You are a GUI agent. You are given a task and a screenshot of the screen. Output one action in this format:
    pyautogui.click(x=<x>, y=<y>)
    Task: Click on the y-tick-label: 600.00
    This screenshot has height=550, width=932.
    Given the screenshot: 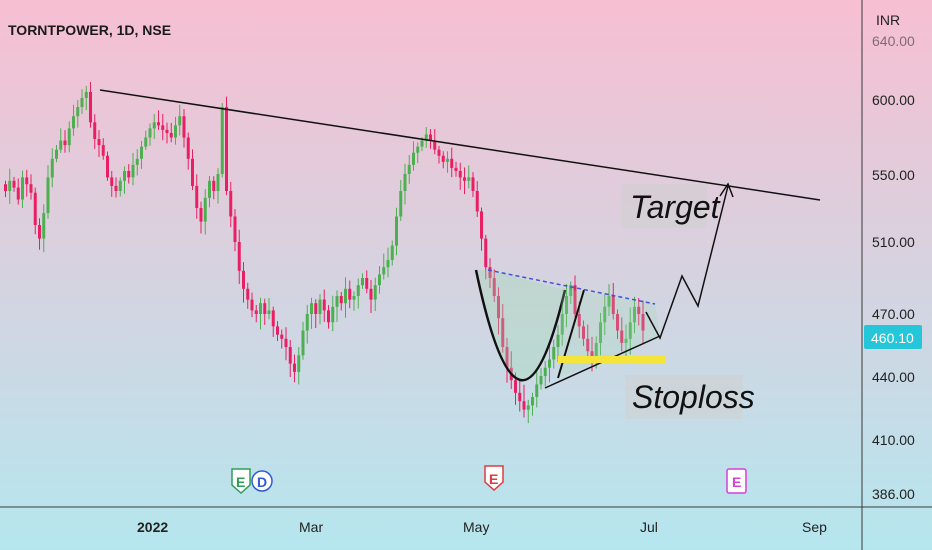 What is the action you would take?
    pyautogui.click(x=893, y=100)
    